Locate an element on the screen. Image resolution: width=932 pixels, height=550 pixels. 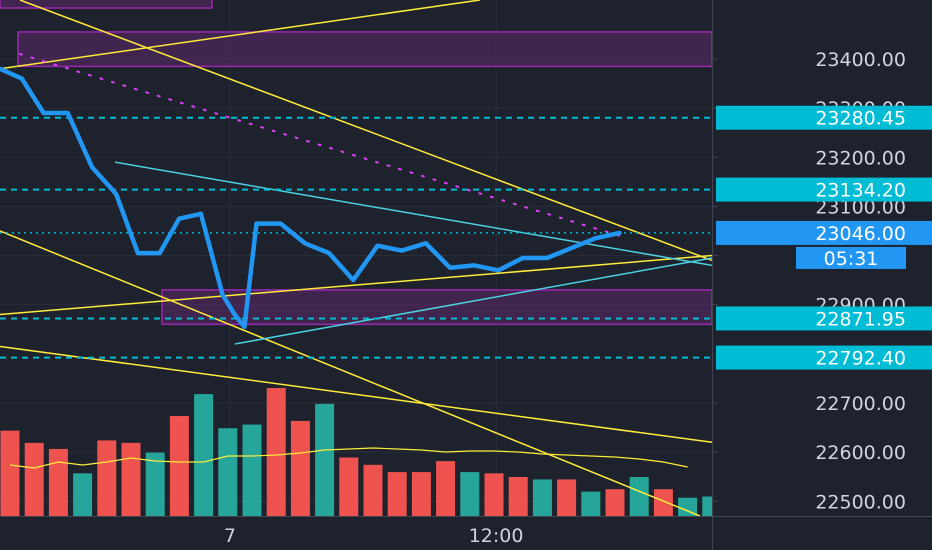
price-tick-label-3: 23100.00 is located at coordinates (860, 207).